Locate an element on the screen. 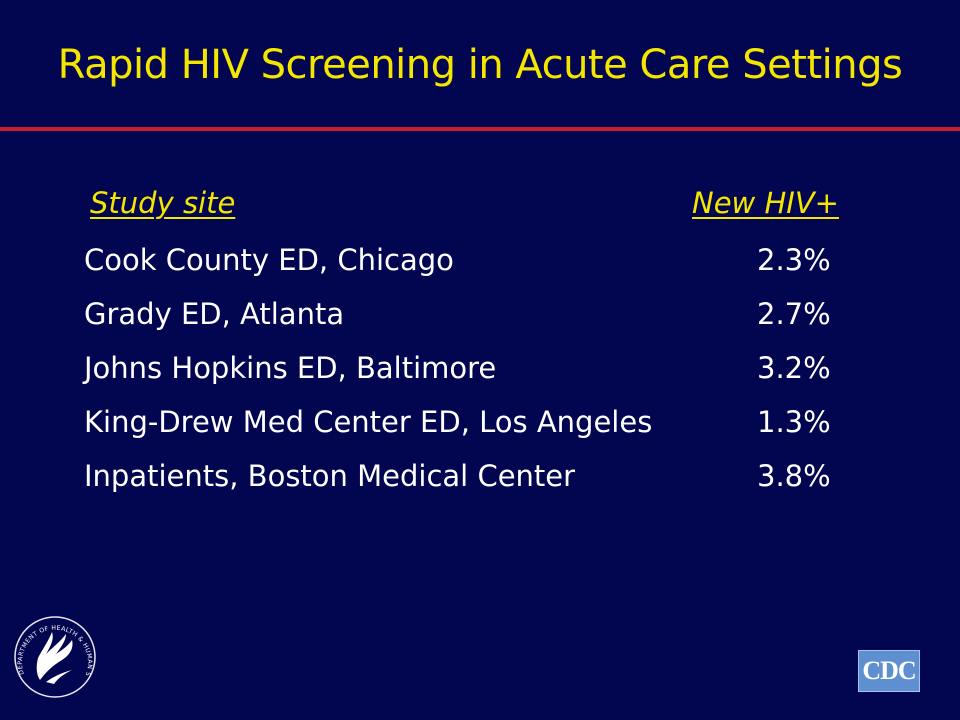 This screenshot has height=720, width=960. study-site-cell: Cook County ED, Chicago is located at coordinates (269, 260).